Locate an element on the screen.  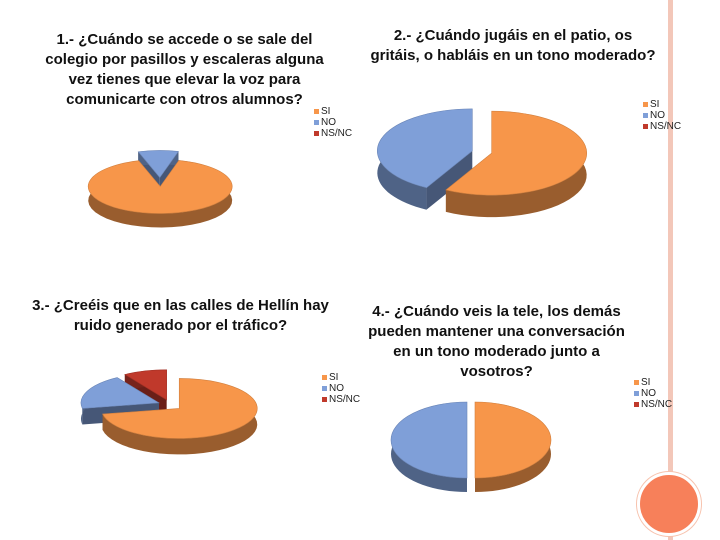
chart4-legend-item-no: NO is located at coordinates (653, 393).